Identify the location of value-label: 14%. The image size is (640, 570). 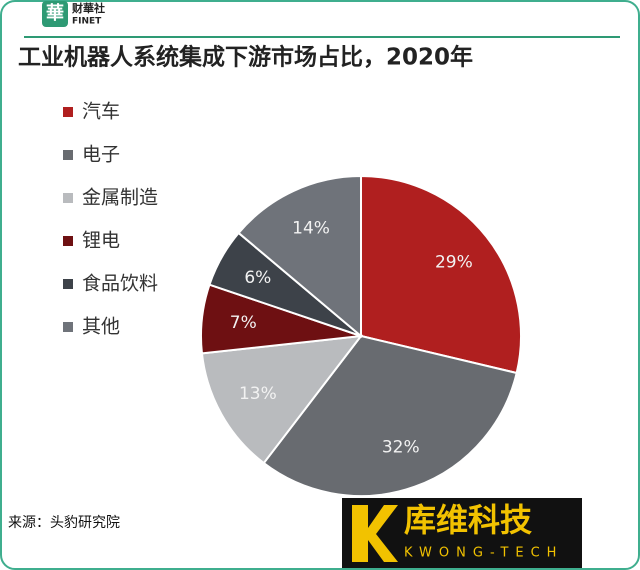
(311, 229).